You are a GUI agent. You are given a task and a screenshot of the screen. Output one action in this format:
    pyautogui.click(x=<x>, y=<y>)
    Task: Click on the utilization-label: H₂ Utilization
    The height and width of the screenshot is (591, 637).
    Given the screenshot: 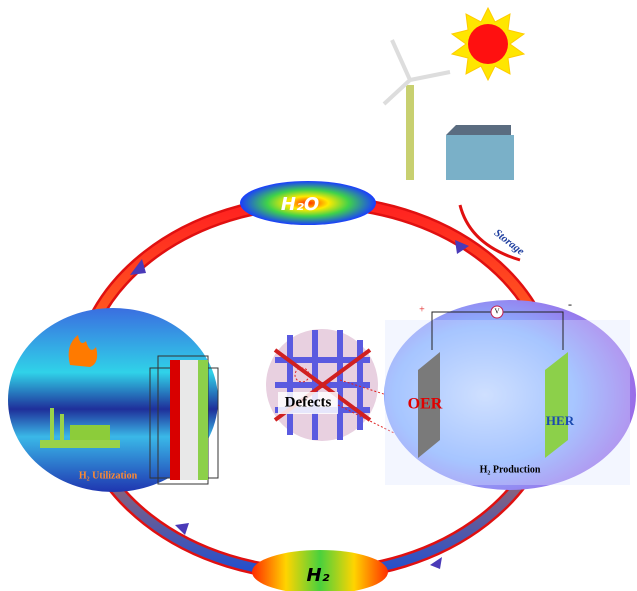 What is the action you would take?
    pyautogui.click(x=108, y=475)
    